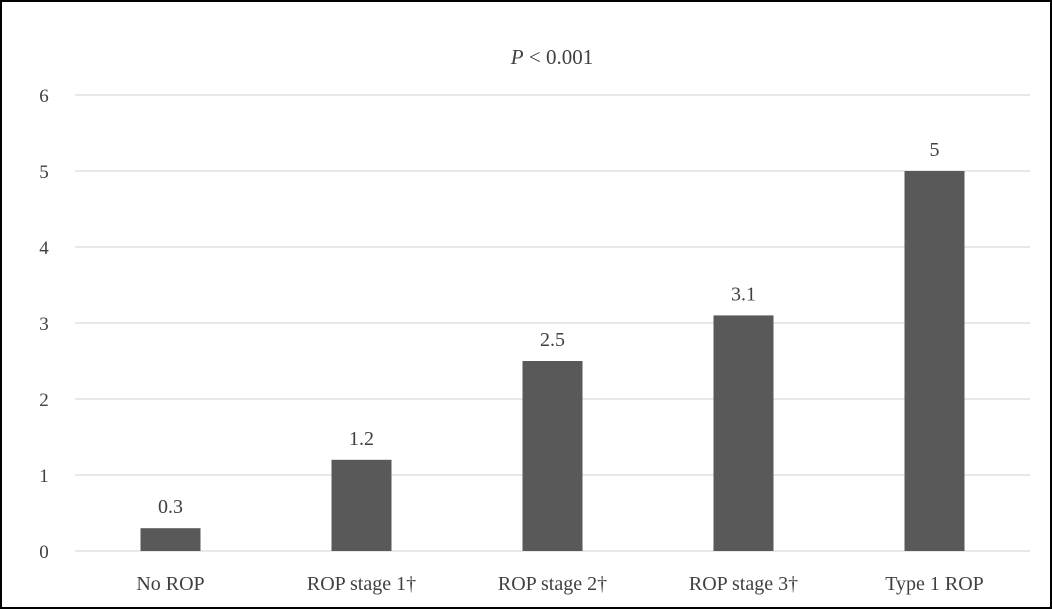 The image size is (1052, 609). Describe the element at coordinates (44, 552) in the screenshot. I see `y-tick-label: 0` at that location.